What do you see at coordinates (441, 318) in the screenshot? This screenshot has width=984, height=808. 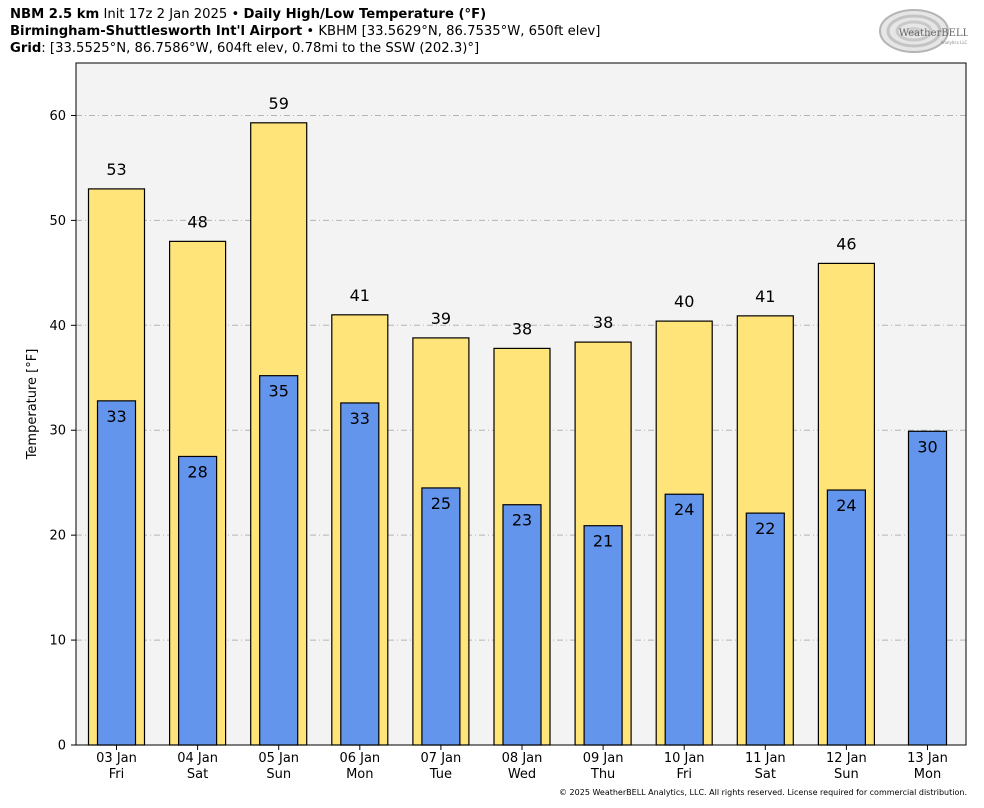 I see `high-temp-label: 39` at bounding box center [441, 318].